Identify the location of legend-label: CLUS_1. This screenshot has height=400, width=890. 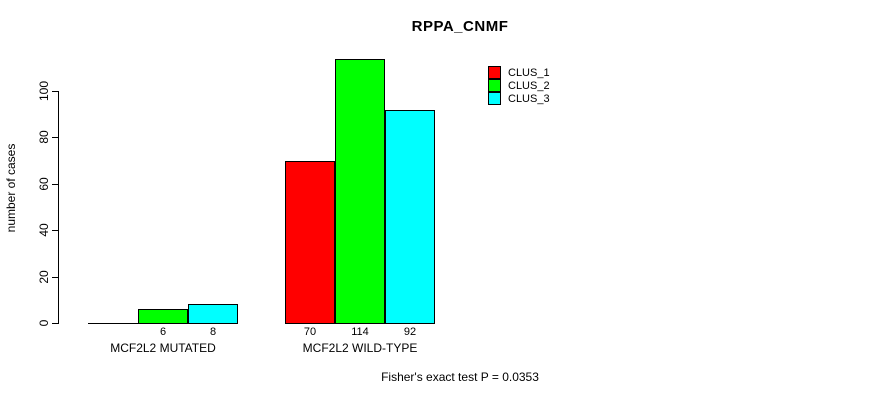
(529, 72).